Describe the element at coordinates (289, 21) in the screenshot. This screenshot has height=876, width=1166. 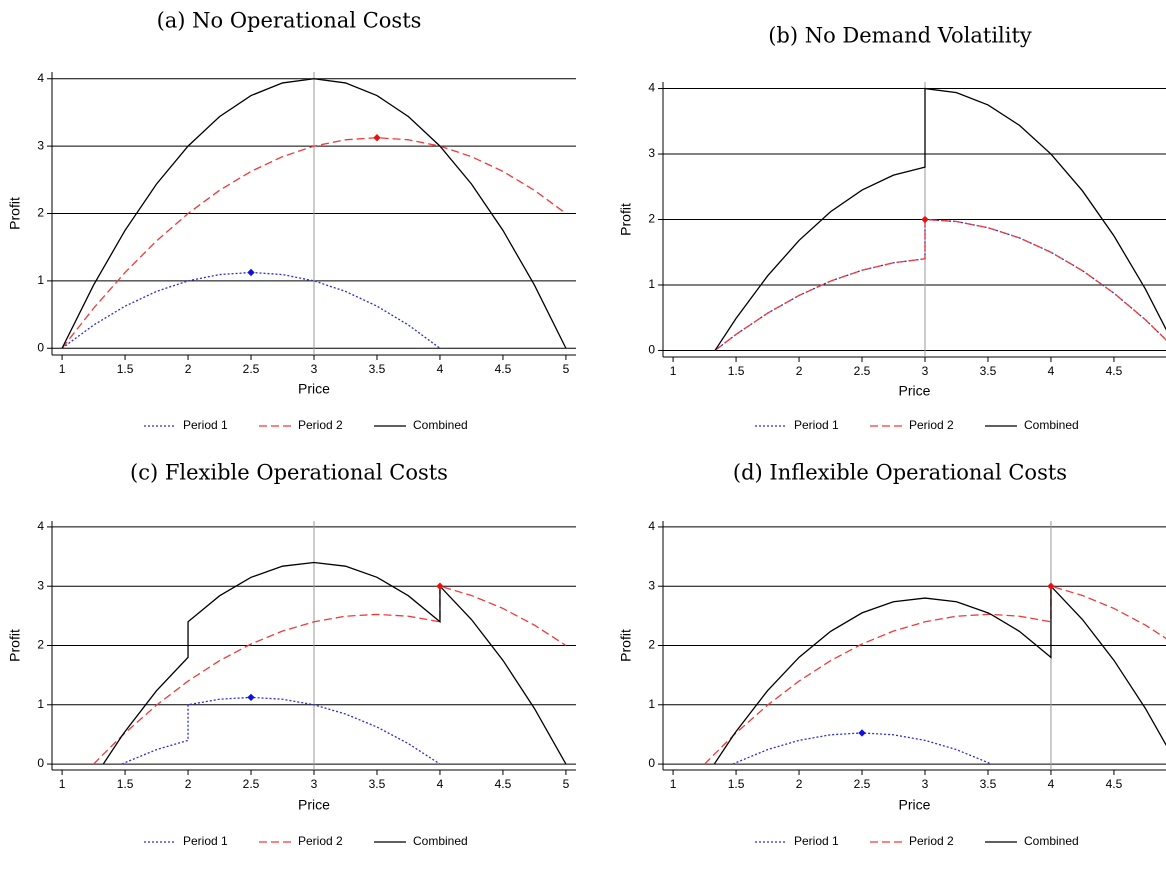
I see `chart-title: (a) No Operational Costs` at that location.